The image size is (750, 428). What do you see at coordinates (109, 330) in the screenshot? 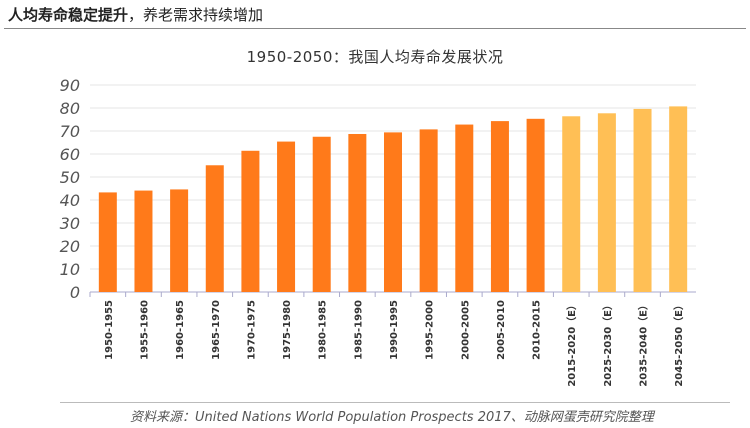
I see `x-tick-label: 1950-1955` at bounding box center [109, 330].